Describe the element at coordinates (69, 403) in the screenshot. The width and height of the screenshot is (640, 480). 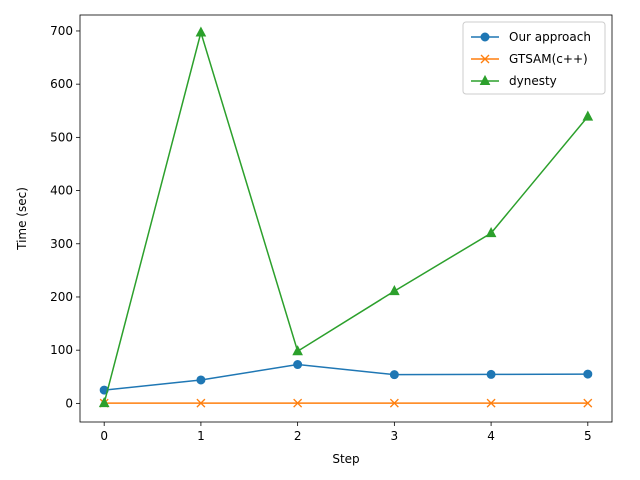
I see `y-tick-label: 0` at that location.